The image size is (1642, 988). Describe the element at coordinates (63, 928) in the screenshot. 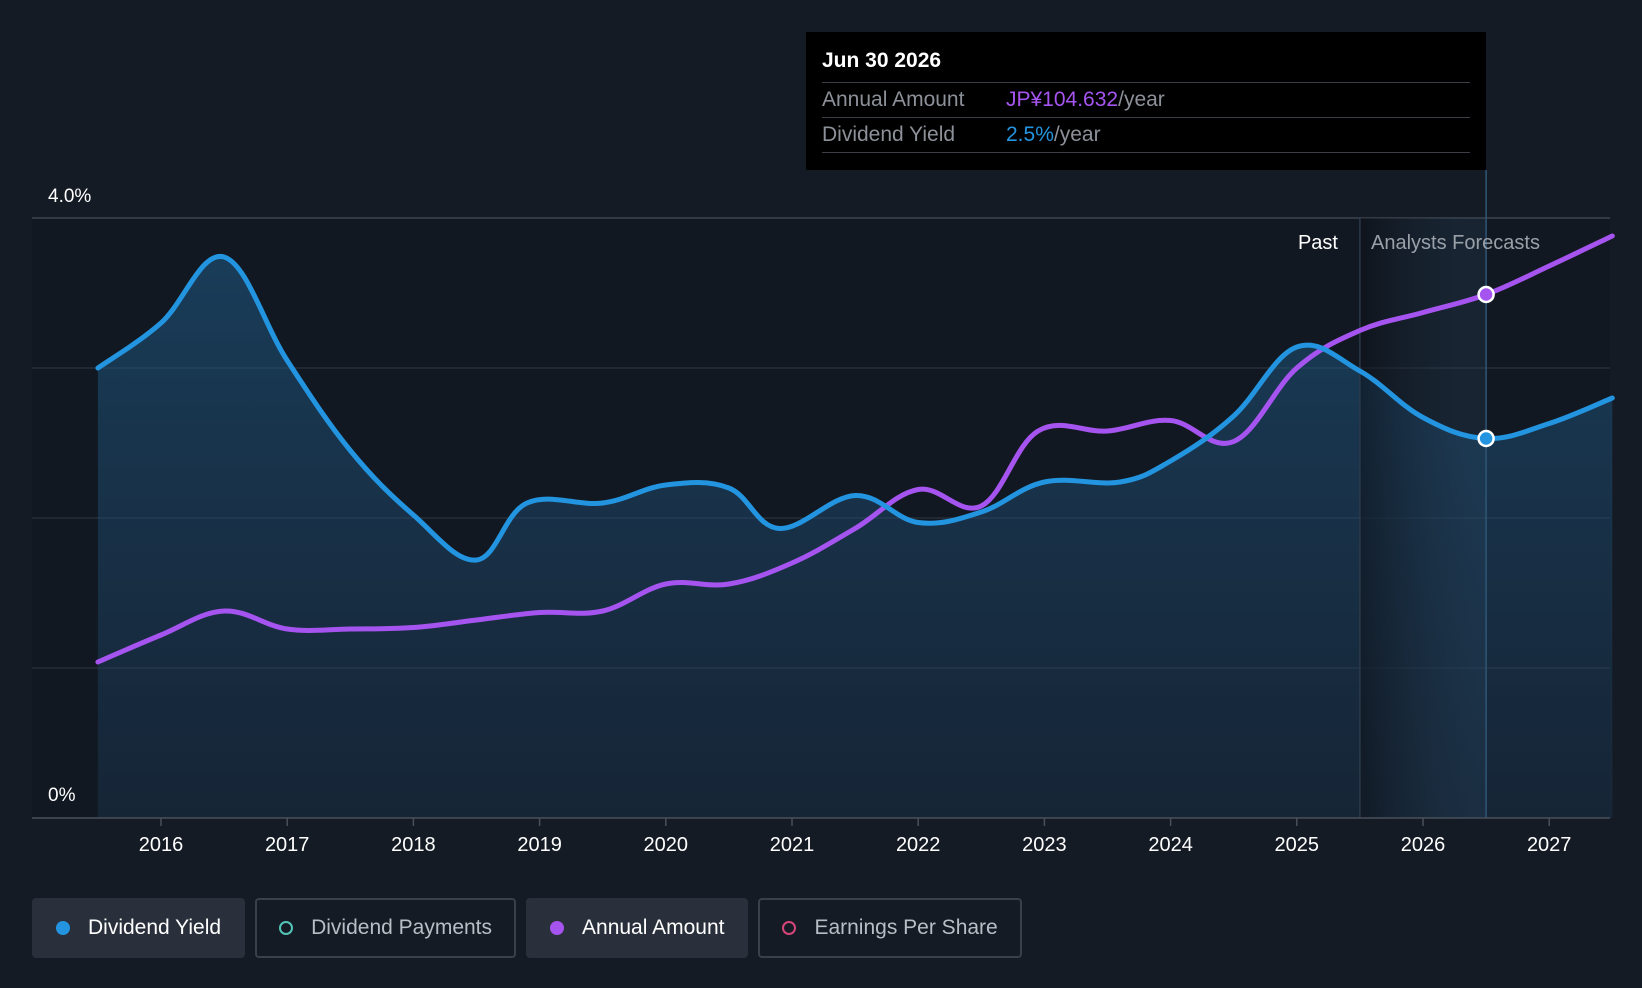

I see `dividend-yield-dot-icon` at that location.